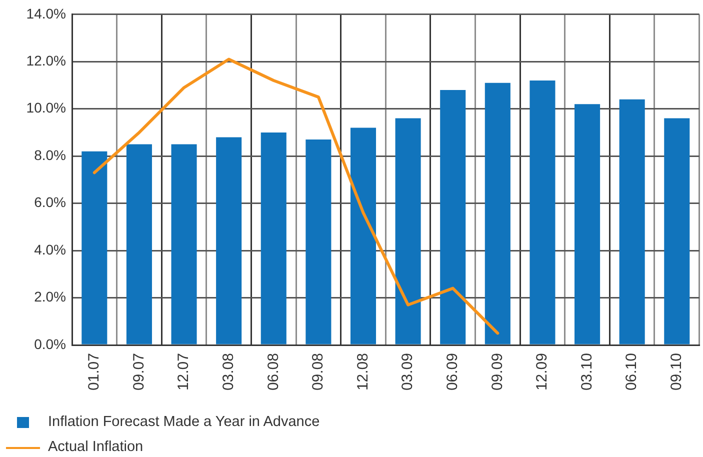 The width and height of the screenshot is (703, 457). What do you see at coordinates (587, 372) in the screenshot?
I see `x-tick-label: 03.10` at bounding box center [587, 372].